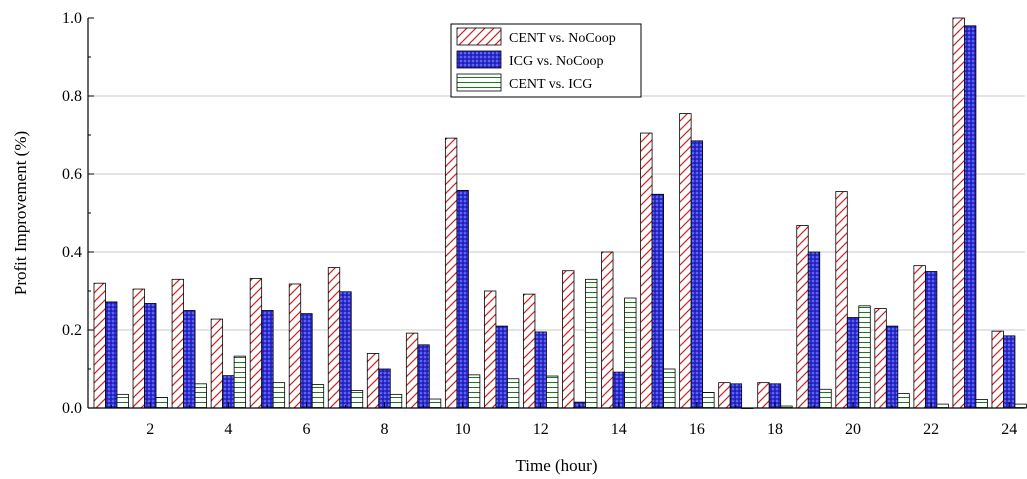 The height and width of the screenshot is (479, 1027). Describe the element at coordinates (72, 174) in the screenshot. I see `y-tick-label: 0.6` at that location.